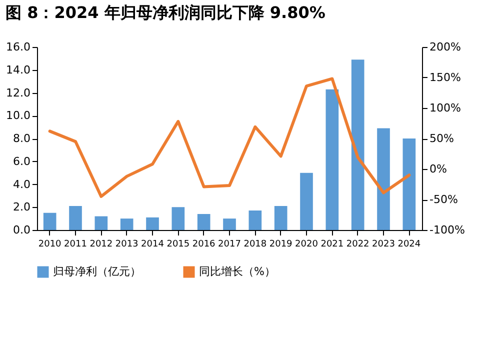 The image size is (498, 362). I want to click on x-tick-label: 2010, so click(50, 245).